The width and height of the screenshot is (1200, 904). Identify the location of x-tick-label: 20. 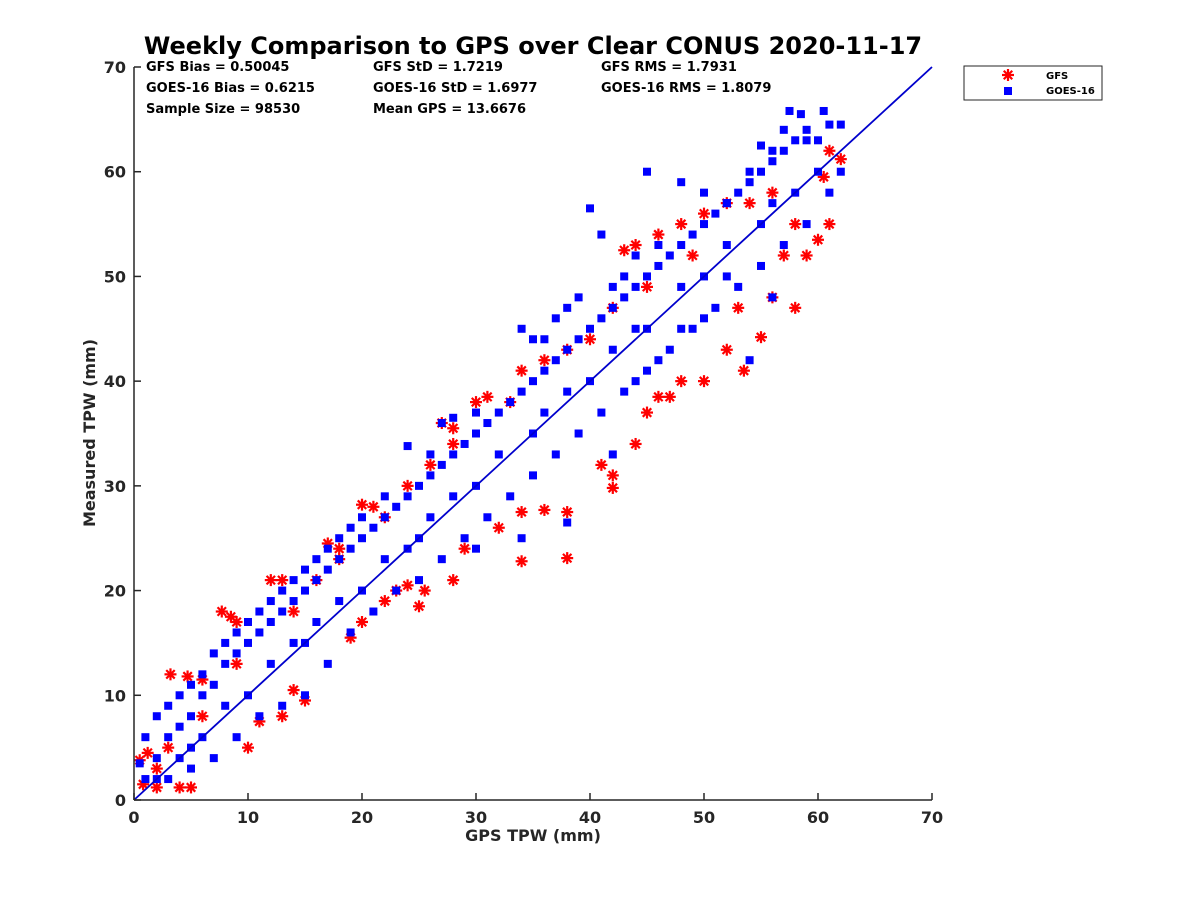
(362, 817).